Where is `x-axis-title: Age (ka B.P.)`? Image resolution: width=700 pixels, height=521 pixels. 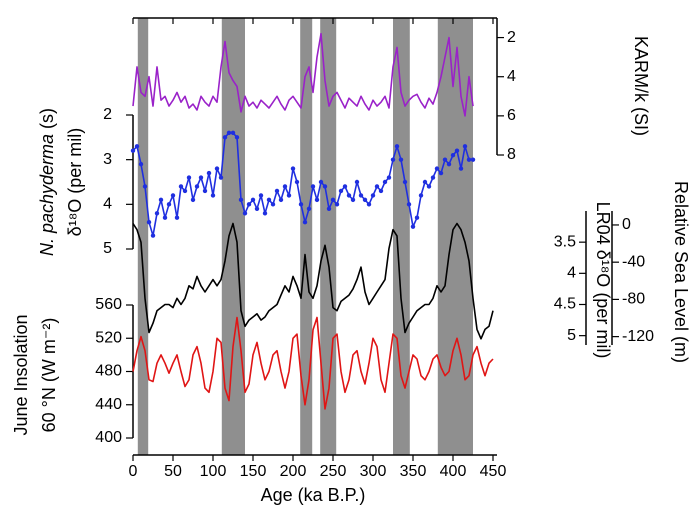 x-axis-title: Age (ka B.P.) is located at coordinates (313, 495).